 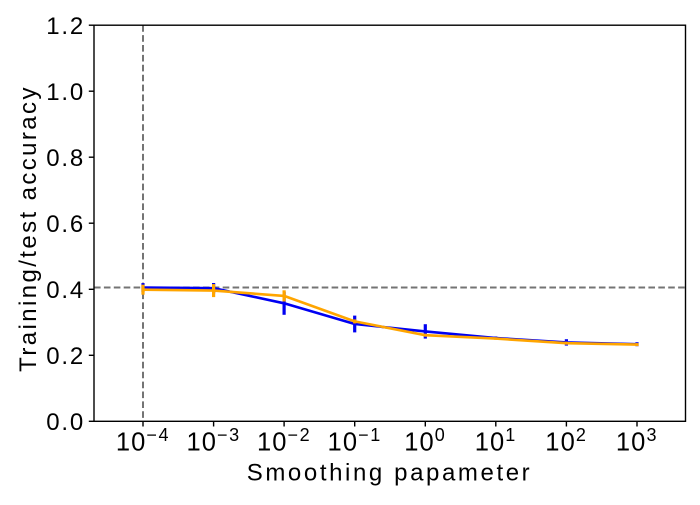 What do you see at coordinates (65, 158) in the screenshot?
I see `svg-text: 0.8` at bounding box center [65, 158].